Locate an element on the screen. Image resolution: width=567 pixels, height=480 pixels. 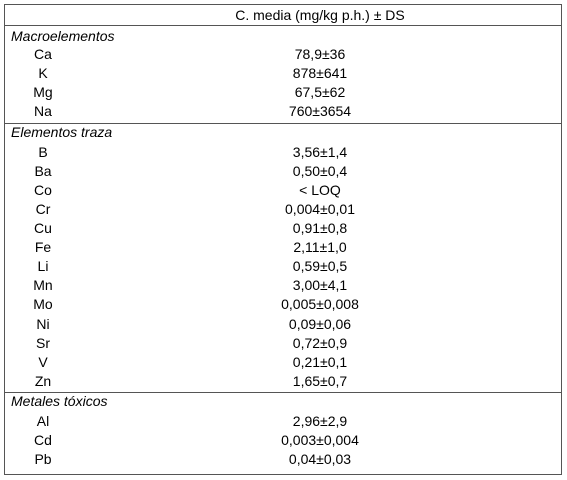
value: 0,59±0,5 is located at coordinates (320, 266).